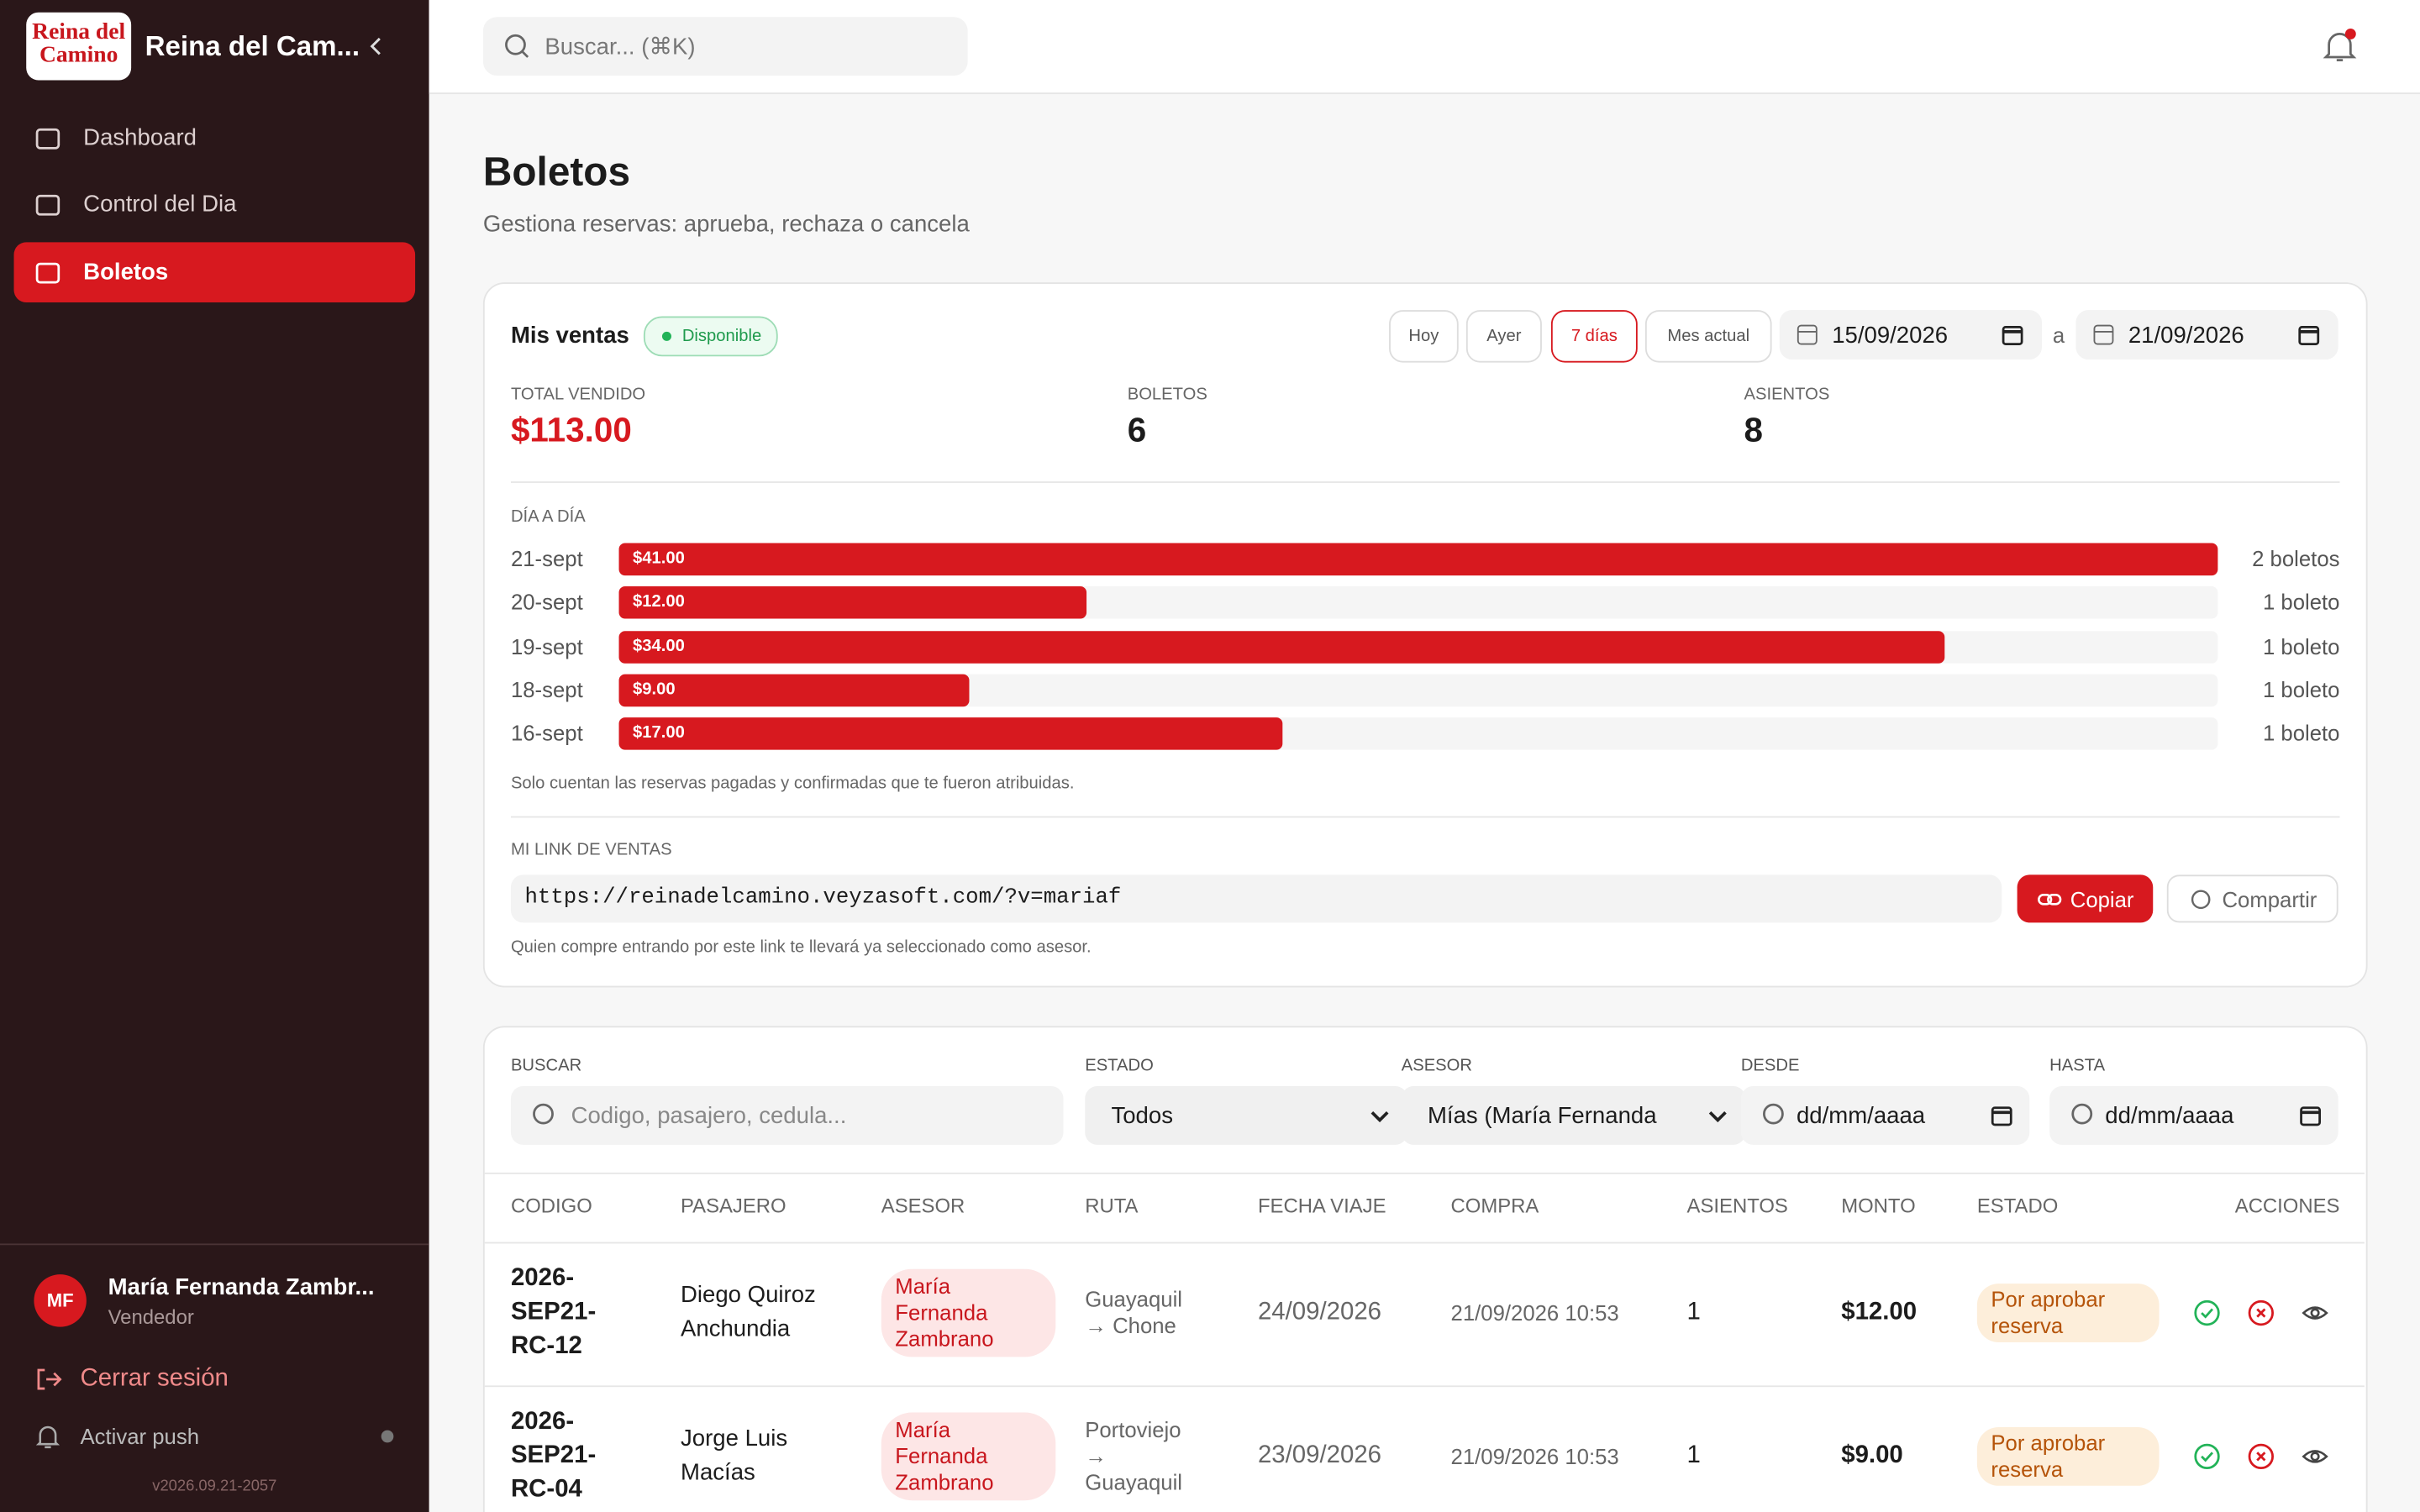 This screenshot has width=2420, height=1512. I want to click on cell: 1, so click(1693, 1312).